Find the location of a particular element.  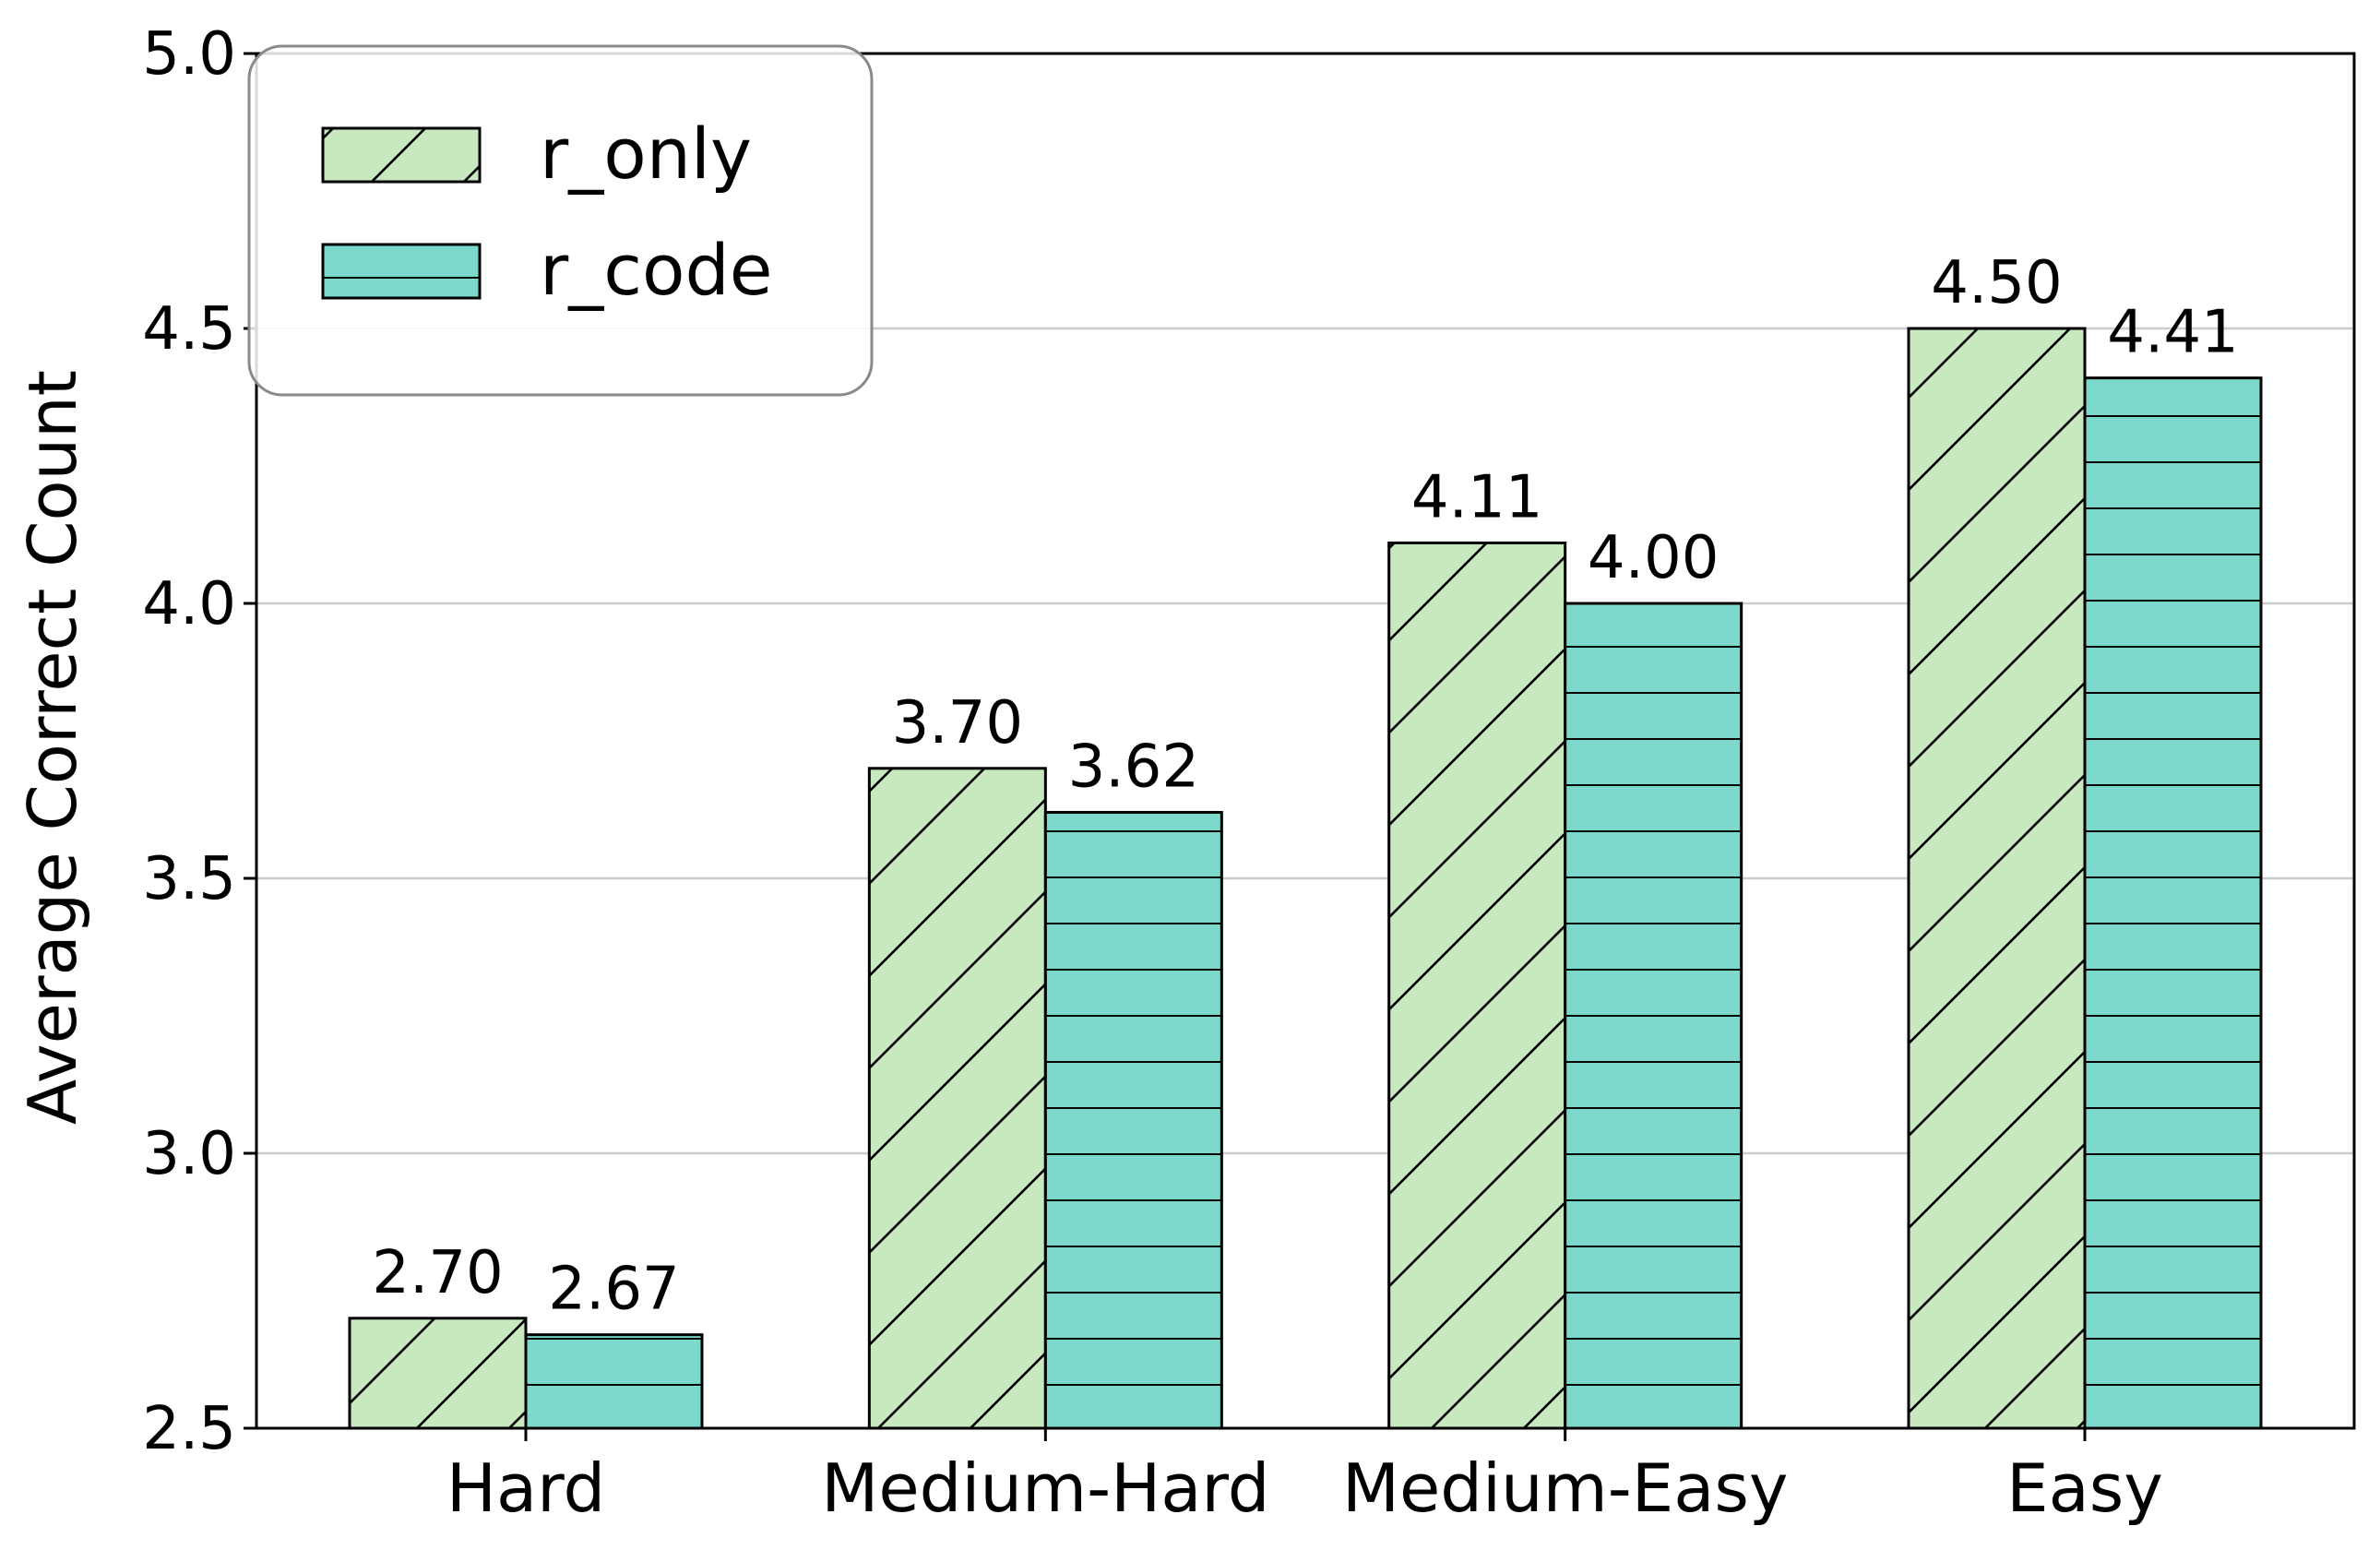

legend-swatch-r-only-hatch is located at coordinates (401, 155).